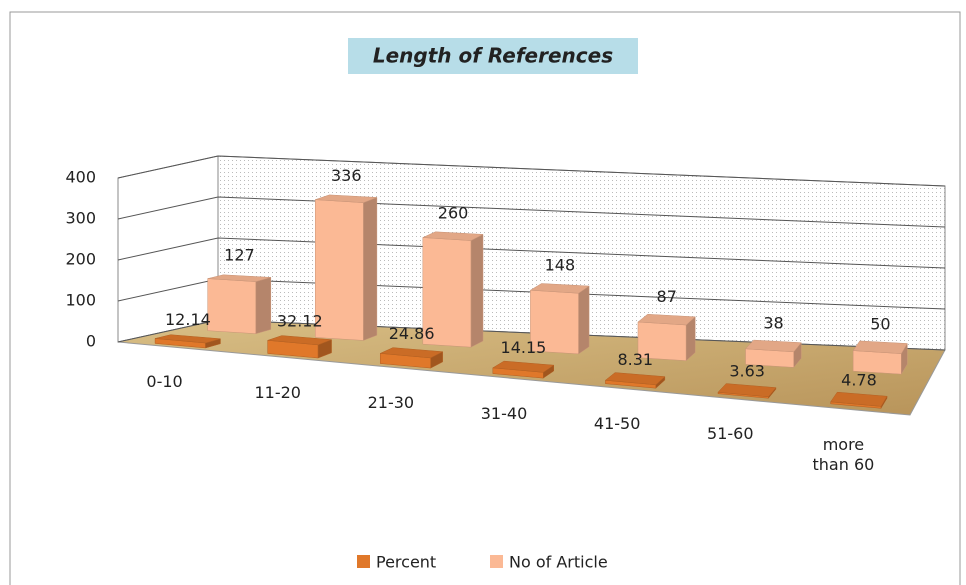  What do you see at coordinates (635, 359) in the screenshot?
I see `value-label: 8.31` at bounding box center [635, 359].